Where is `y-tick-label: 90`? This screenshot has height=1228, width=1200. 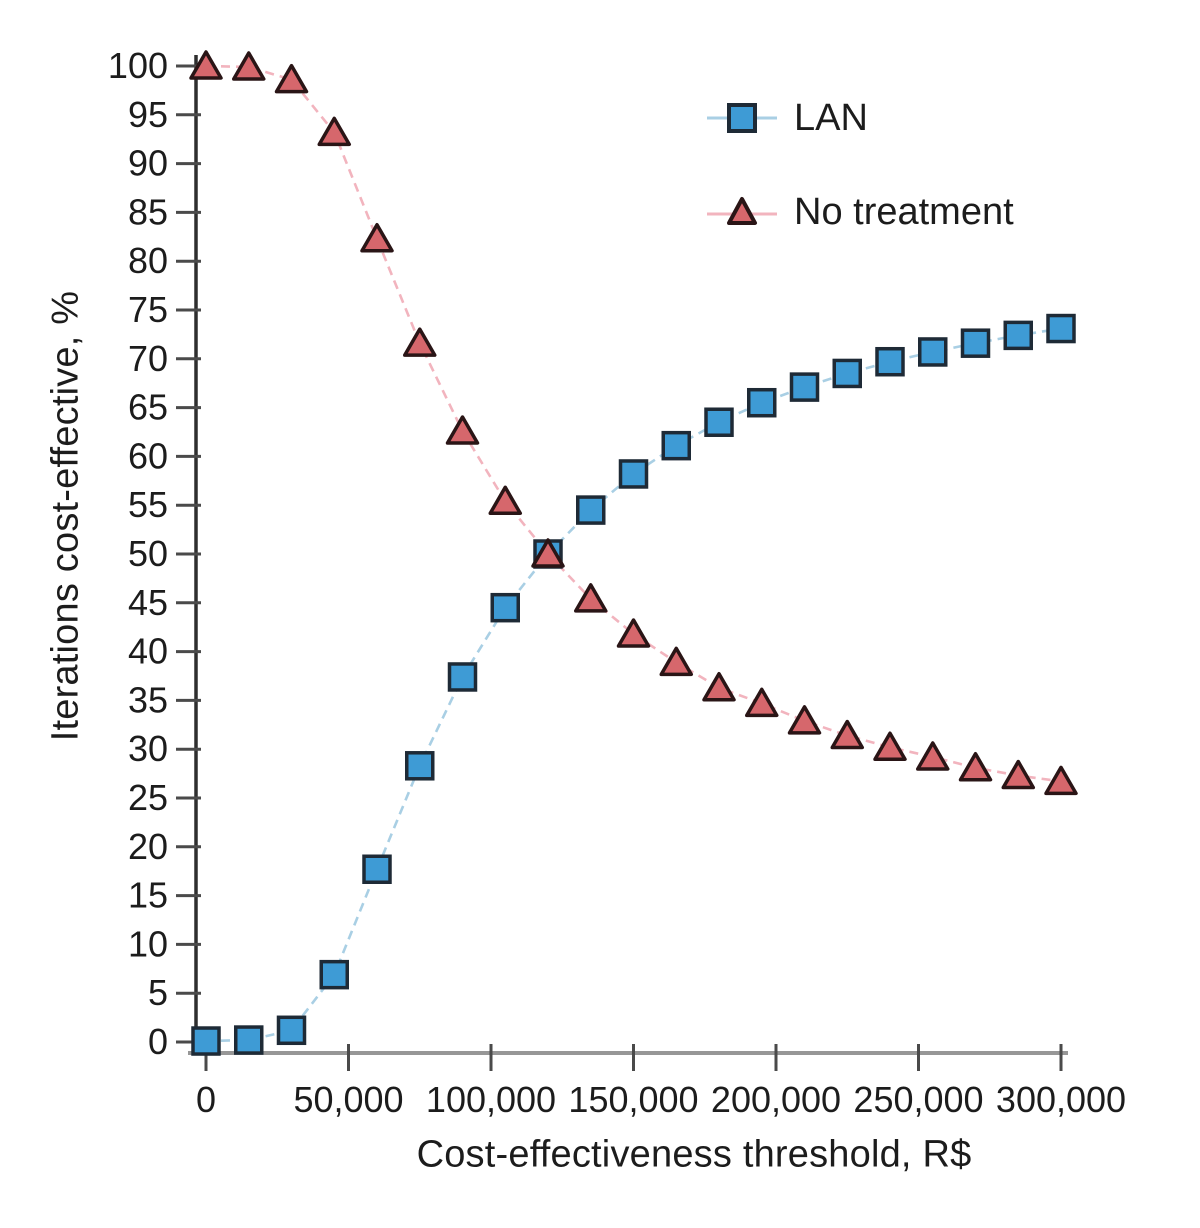
y-tick-label: 90 is located at coordinates (148, 163).